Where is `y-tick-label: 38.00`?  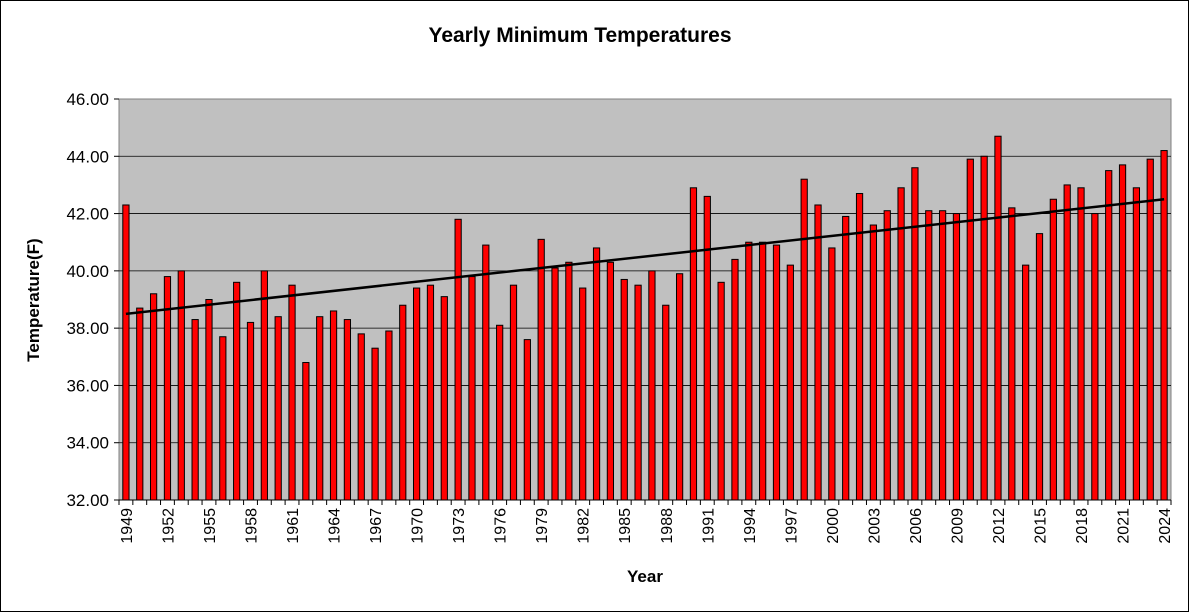
y-tick-label: 38.00 is located at coordinates (87, 328).